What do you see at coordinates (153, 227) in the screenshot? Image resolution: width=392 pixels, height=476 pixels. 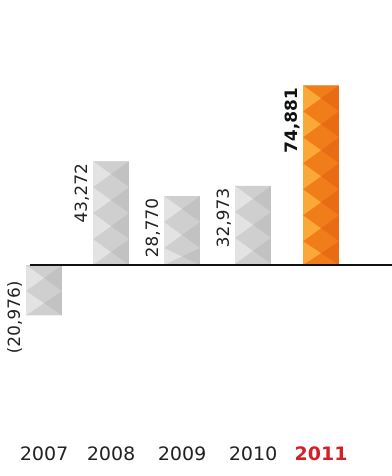 I see `value-label-2009: 28,770` at bounding box center [153, 227].